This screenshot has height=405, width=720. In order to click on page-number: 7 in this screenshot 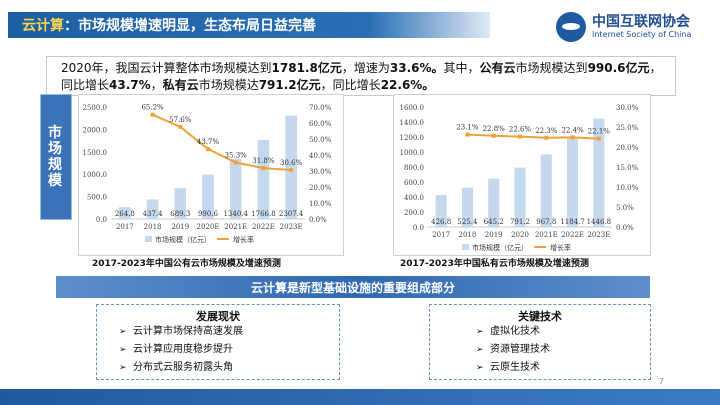, I will do `click(661, 381)`.